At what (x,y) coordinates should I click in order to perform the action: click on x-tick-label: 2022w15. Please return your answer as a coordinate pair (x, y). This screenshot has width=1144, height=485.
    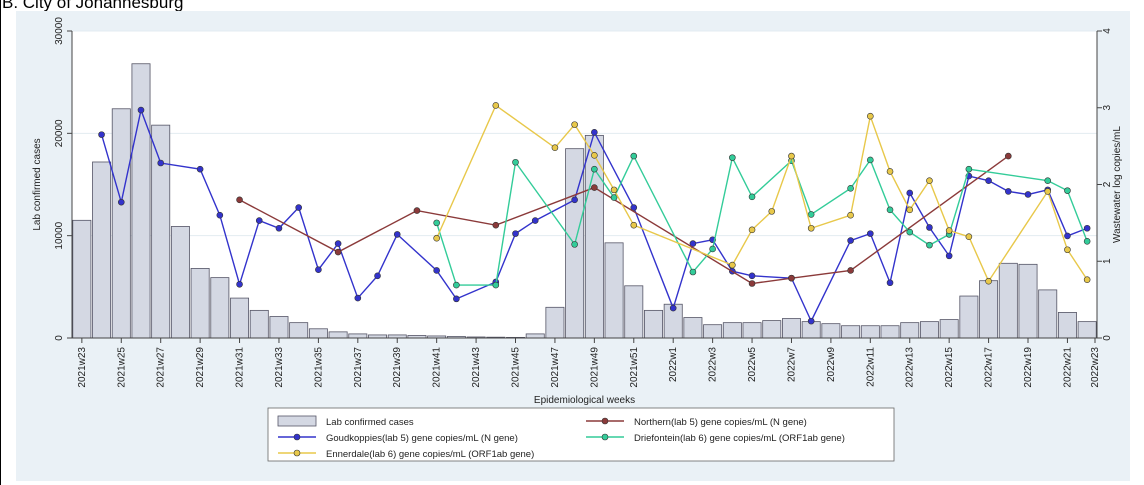
    Looking at the image, I should click on (949, 367).